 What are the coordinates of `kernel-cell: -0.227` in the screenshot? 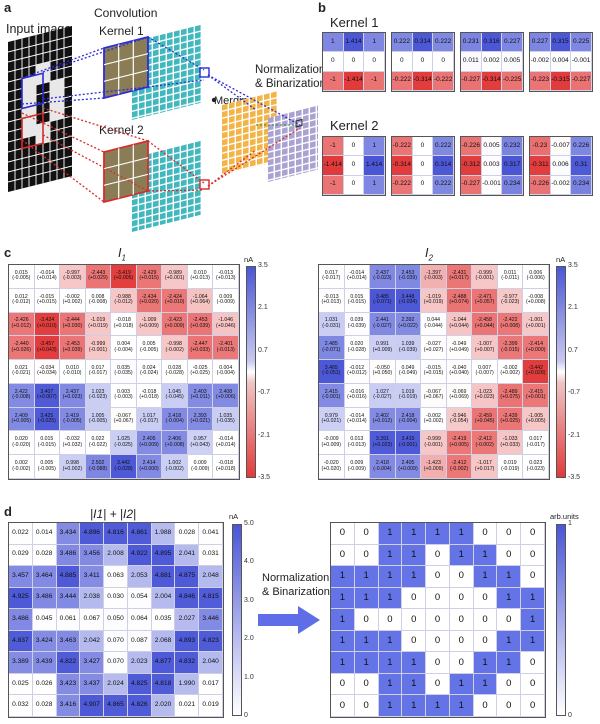 It's located at (581, 81).